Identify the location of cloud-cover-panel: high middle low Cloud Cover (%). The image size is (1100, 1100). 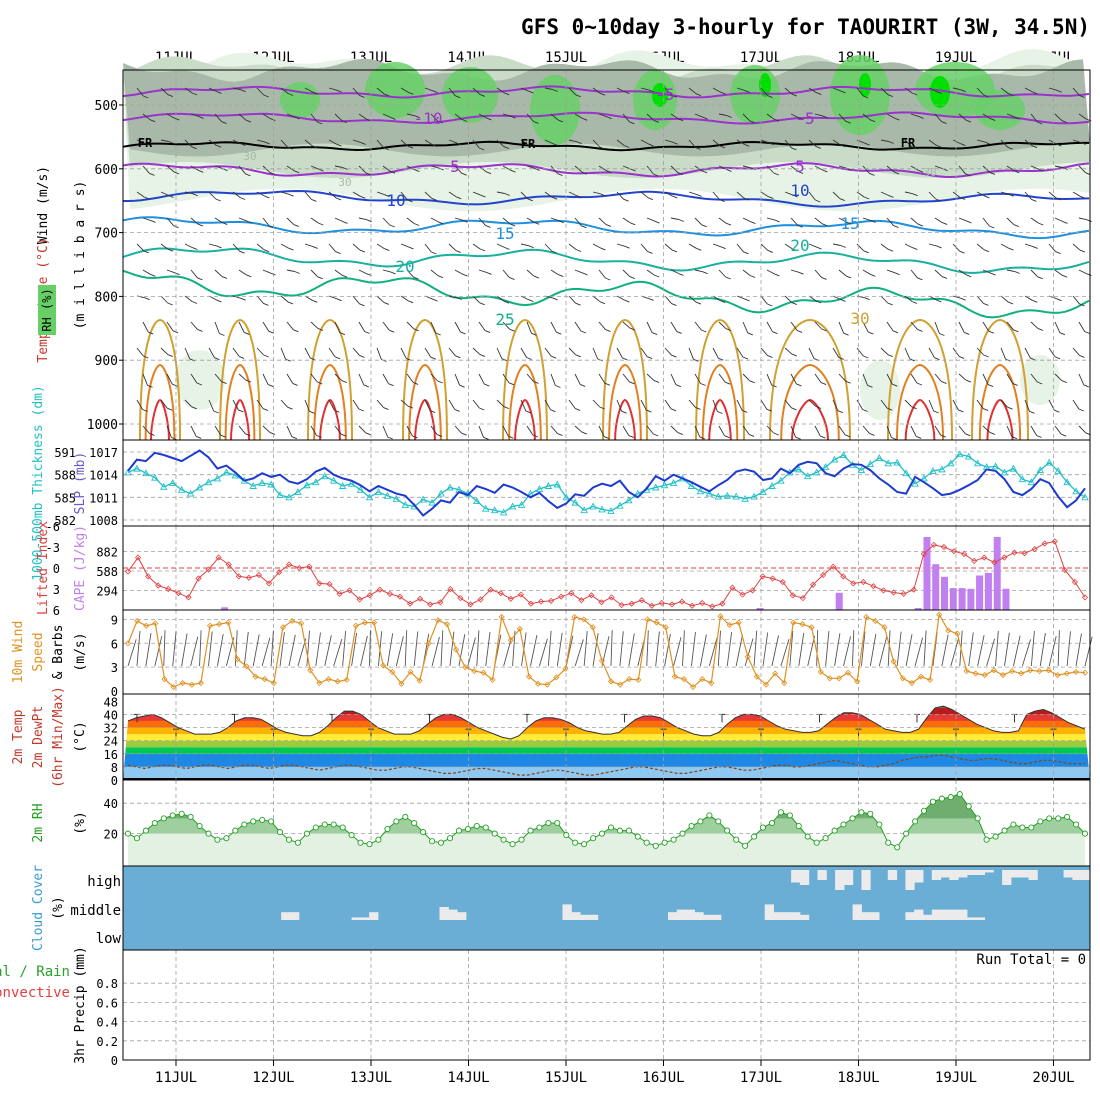
(561, 908).